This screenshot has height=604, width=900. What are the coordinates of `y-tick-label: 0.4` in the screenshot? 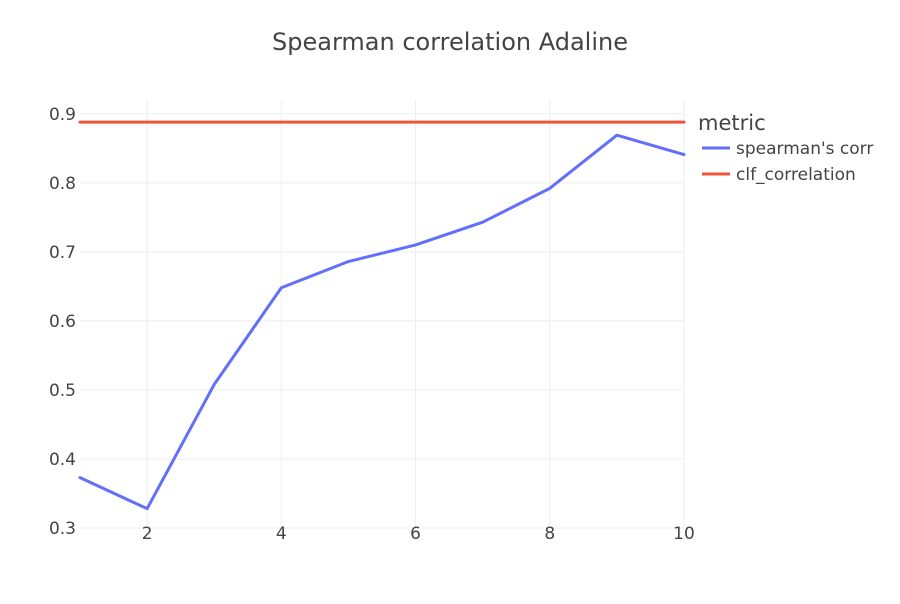 It's located at (62, 460).